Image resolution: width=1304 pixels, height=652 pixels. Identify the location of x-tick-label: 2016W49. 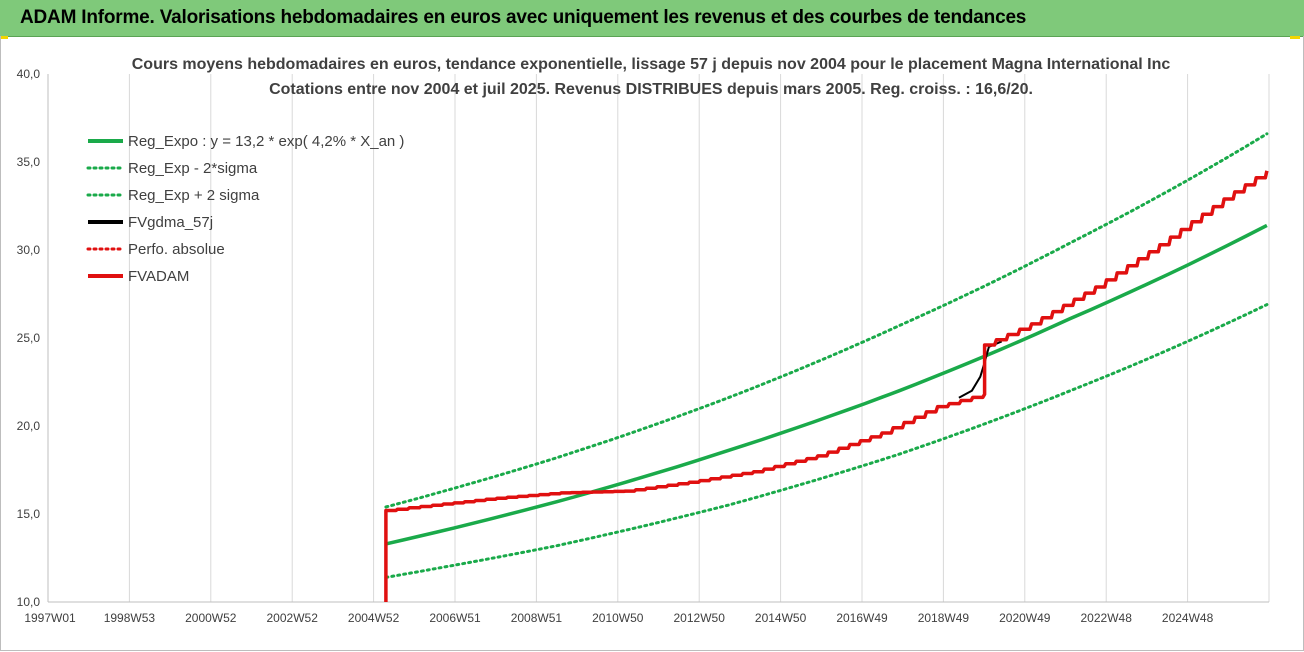
(862, 618).